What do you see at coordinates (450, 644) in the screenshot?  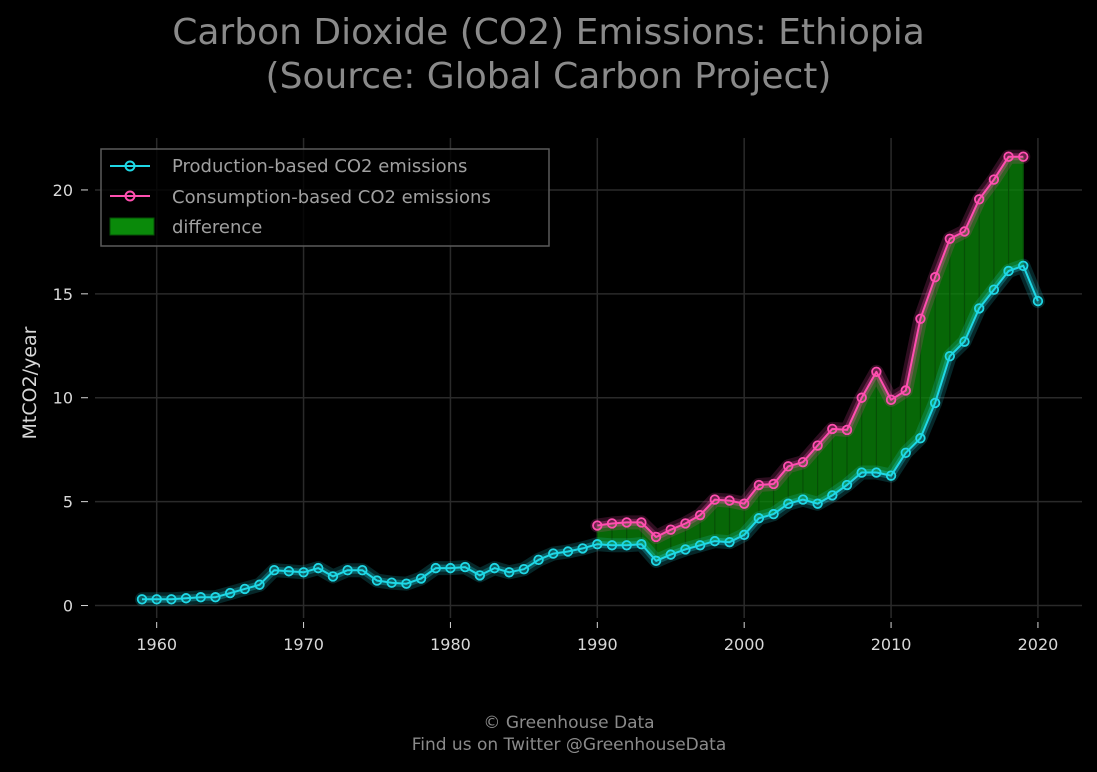 I see `x-tick-label: 1980` at bounding box center [450, 644].